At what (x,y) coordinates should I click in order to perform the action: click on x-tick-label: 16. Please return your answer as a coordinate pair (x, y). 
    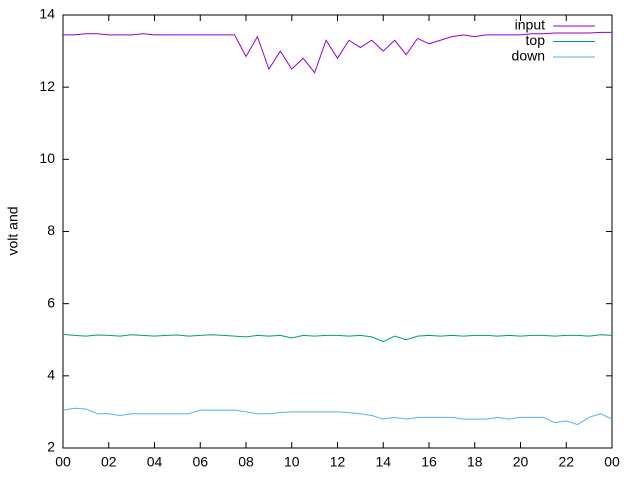
    Looking at the image, I should click on (429, 462).